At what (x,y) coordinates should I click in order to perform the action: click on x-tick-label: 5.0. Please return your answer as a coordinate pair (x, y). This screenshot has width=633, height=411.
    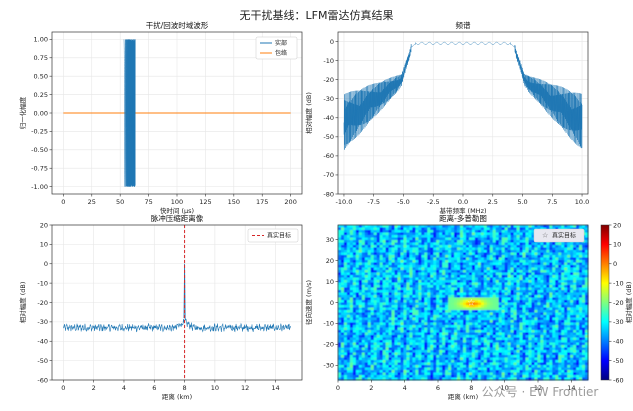
    Looking at the image, I should click on (522, 202).